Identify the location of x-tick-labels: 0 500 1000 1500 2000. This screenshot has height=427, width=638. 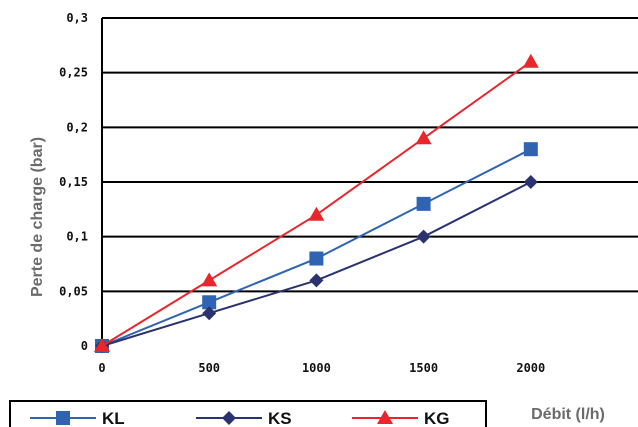
(321, 368).